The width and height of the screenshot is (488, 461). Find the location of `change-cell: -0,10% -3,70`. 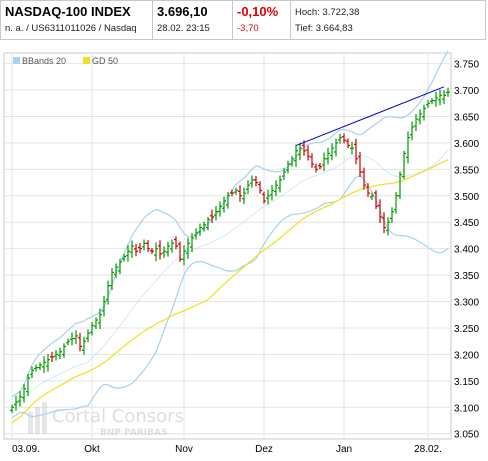

change-cell: -0,10% -3,70 is located at coordinates (262, 20).